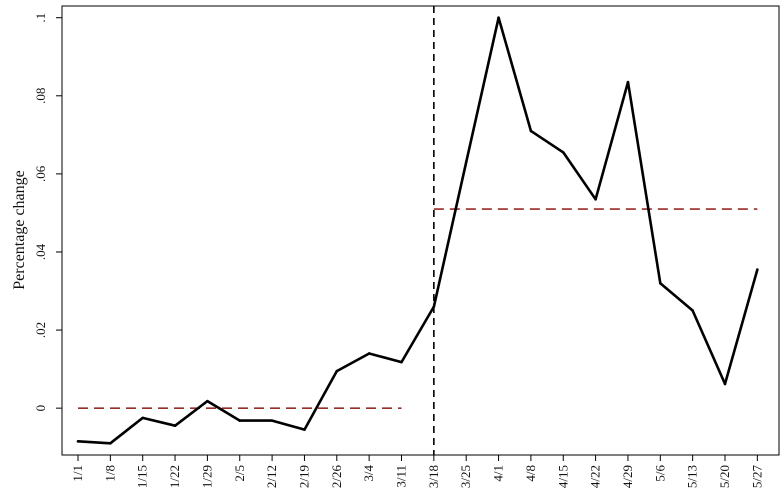 The height and width of the screenshot is (501, 782). What do you see at coordinates (271, 476) in the screenshot?
I see `x-tick-label: 2/12` at bounding box center [271, 476].